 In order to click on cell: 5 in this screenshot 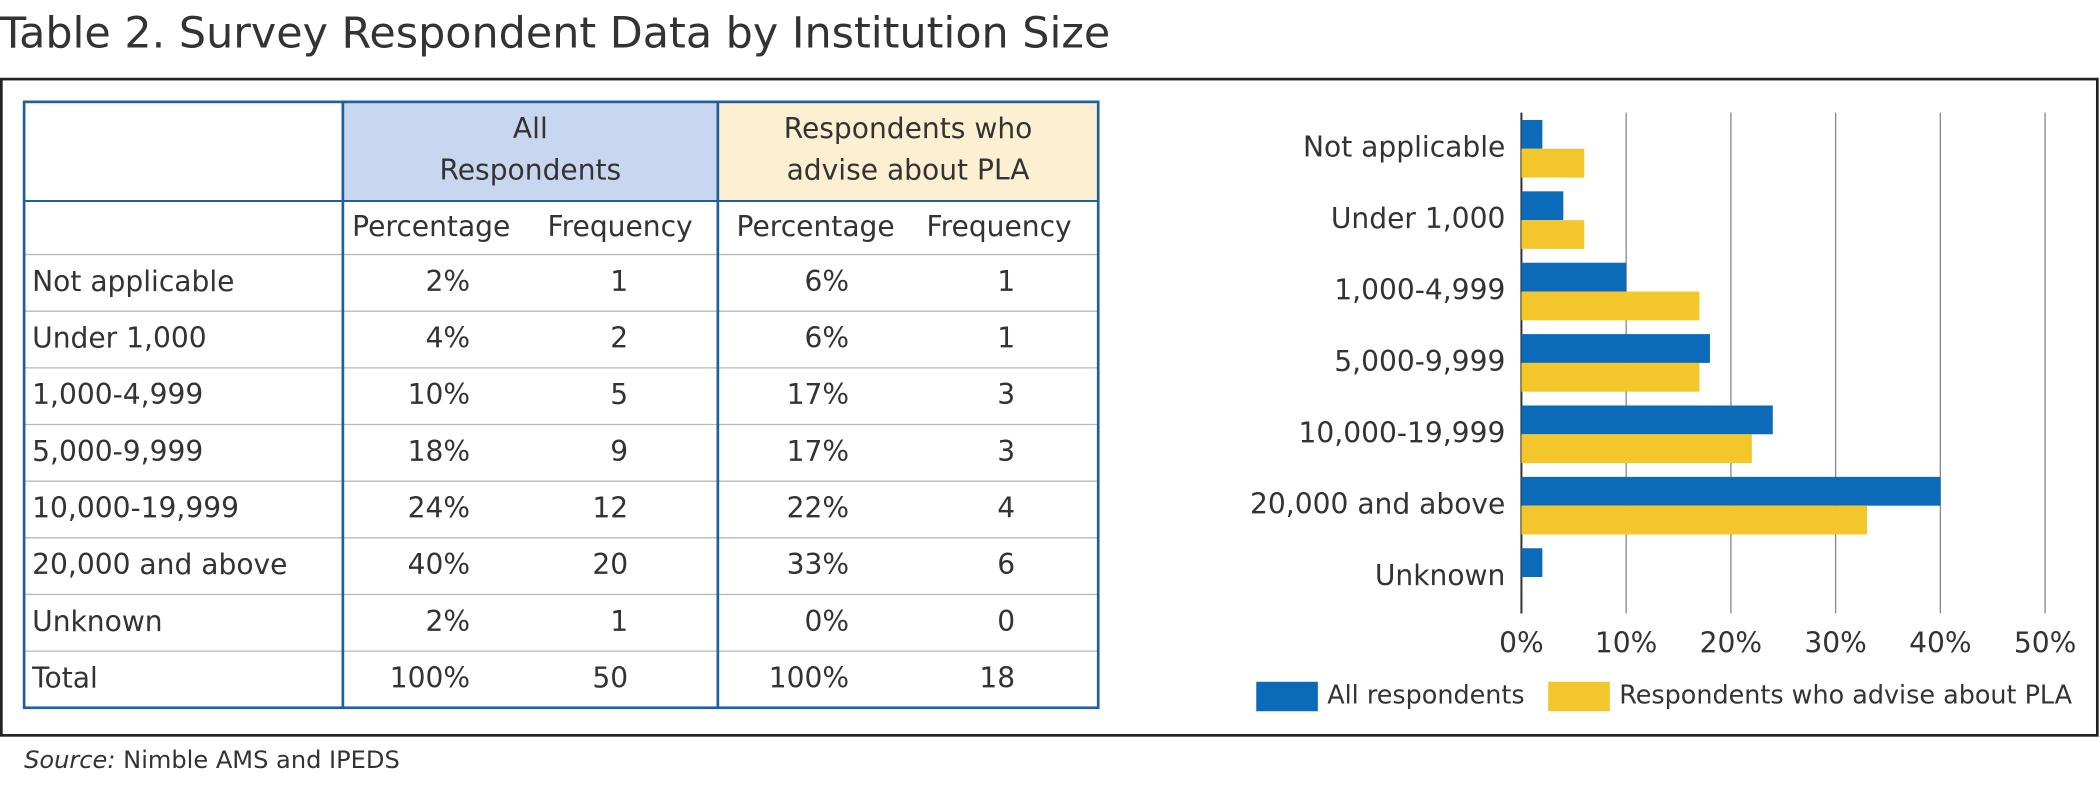, I will do `click(619, 394)`.